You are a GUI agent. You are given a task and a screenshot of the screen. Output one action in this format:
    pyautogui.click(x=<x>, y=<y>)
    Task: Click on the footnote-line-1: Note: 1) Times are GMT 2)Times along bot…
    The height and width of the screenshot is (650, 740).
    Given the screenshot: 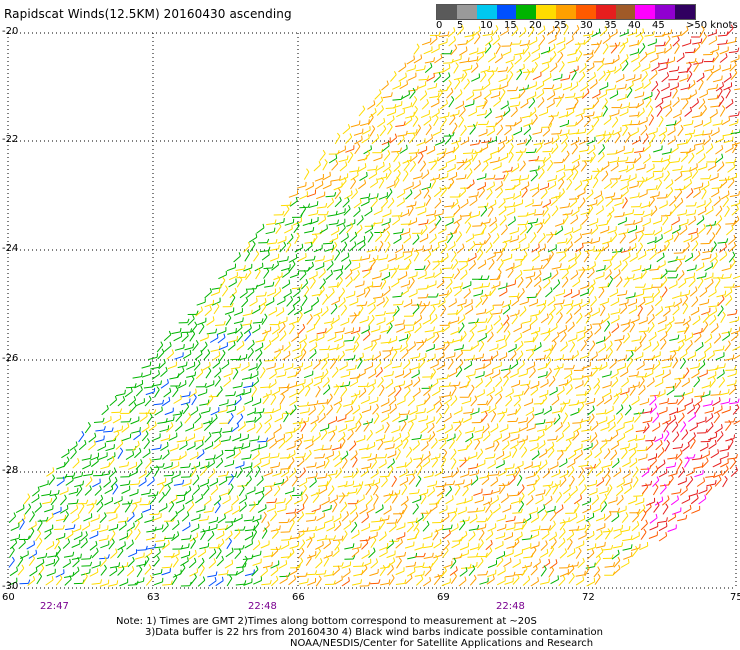 What is the action you would take?
    pyautogui.click(x=326, y=621)
    